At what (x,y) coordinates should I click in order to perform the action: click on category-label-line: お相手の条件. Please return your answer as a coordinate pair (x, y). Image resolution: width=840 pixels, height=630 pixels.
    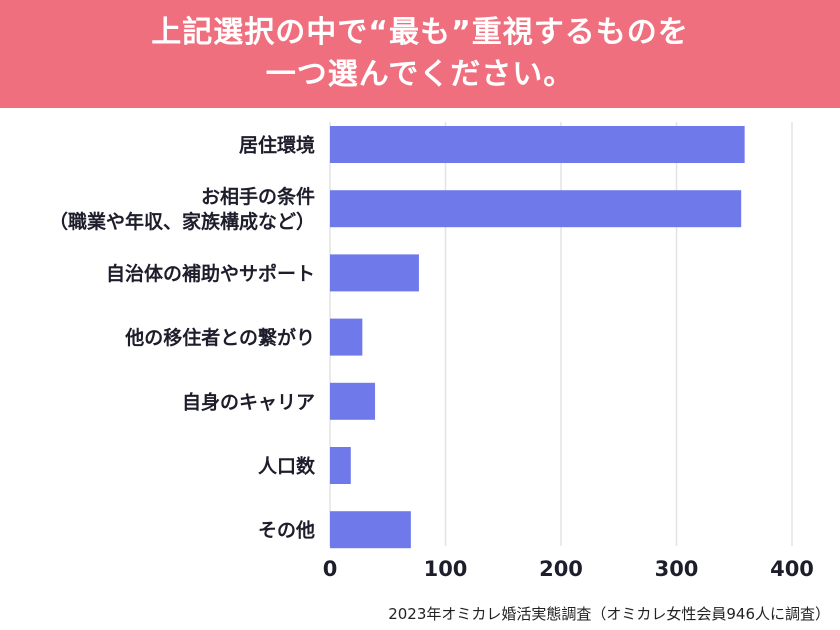
    Looking at the image, I should click on (258, 196).